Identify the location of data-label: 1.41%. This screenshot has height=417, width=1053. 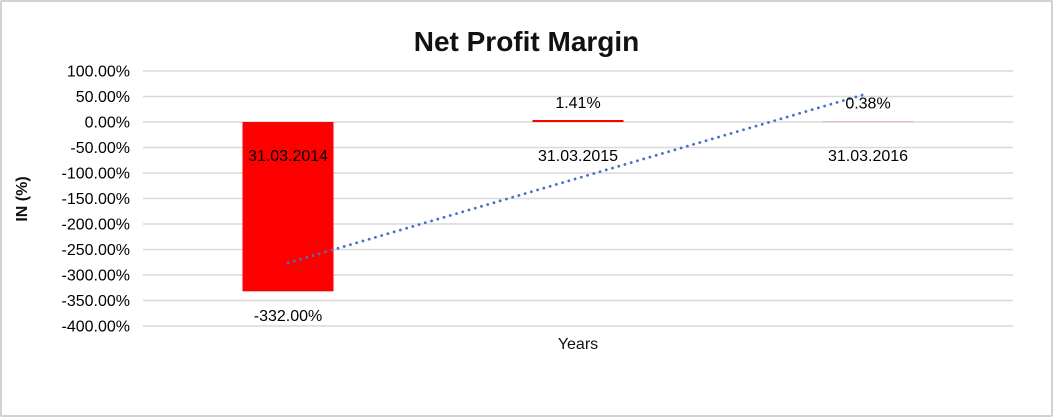
(577, 103).